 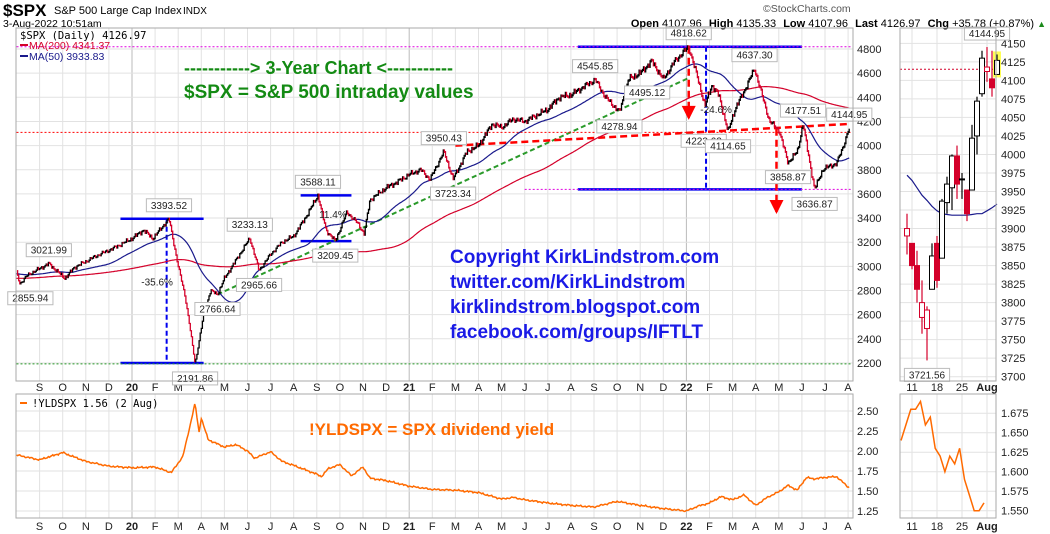 What do you see at coordinates (52, 24) in the screenshot?
I see `datetime: 3-Aug-2022 10:51am` at bounding box center [52, 24].